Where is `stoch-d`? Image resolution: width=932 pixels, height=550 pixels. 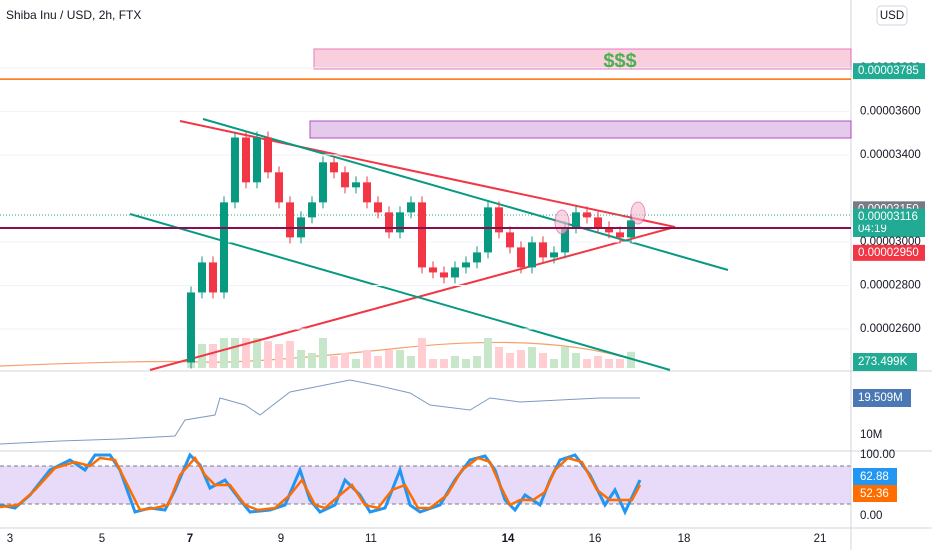
stoch-d is located at coordinates (321, 483).